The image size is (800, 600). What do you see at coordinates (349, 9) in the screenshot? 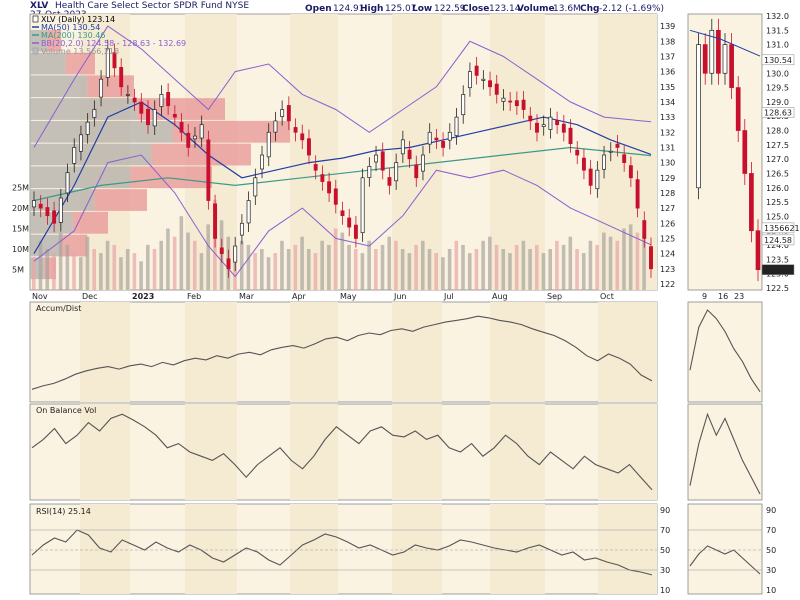
I see `open-value: 124.91` at bounding box center [349, 9].